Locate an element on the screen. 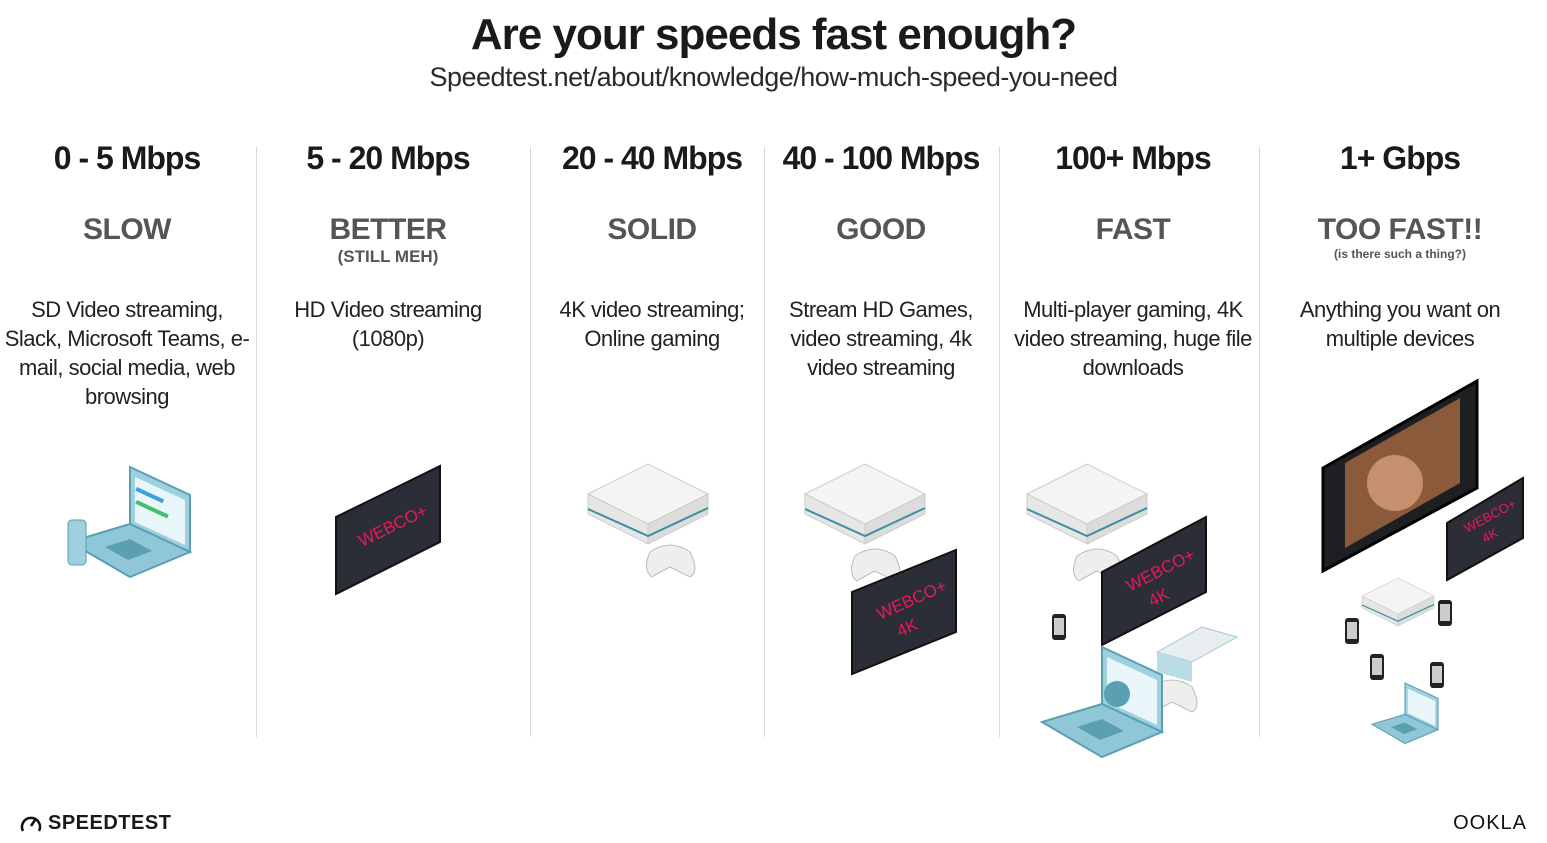 Image resolution: width=1547 pixels, height=843 pixels. speedtest-logo: SPEEDTEST is located at coordinates (95, 823).